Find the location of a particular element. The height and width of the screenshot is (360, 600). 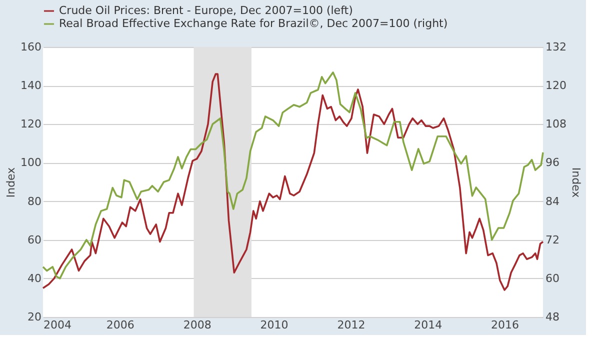

legend-label: Crude Oil Prices: Brent - Europe, Dec 2007=100 (left) is located at coordinates (206, 10).